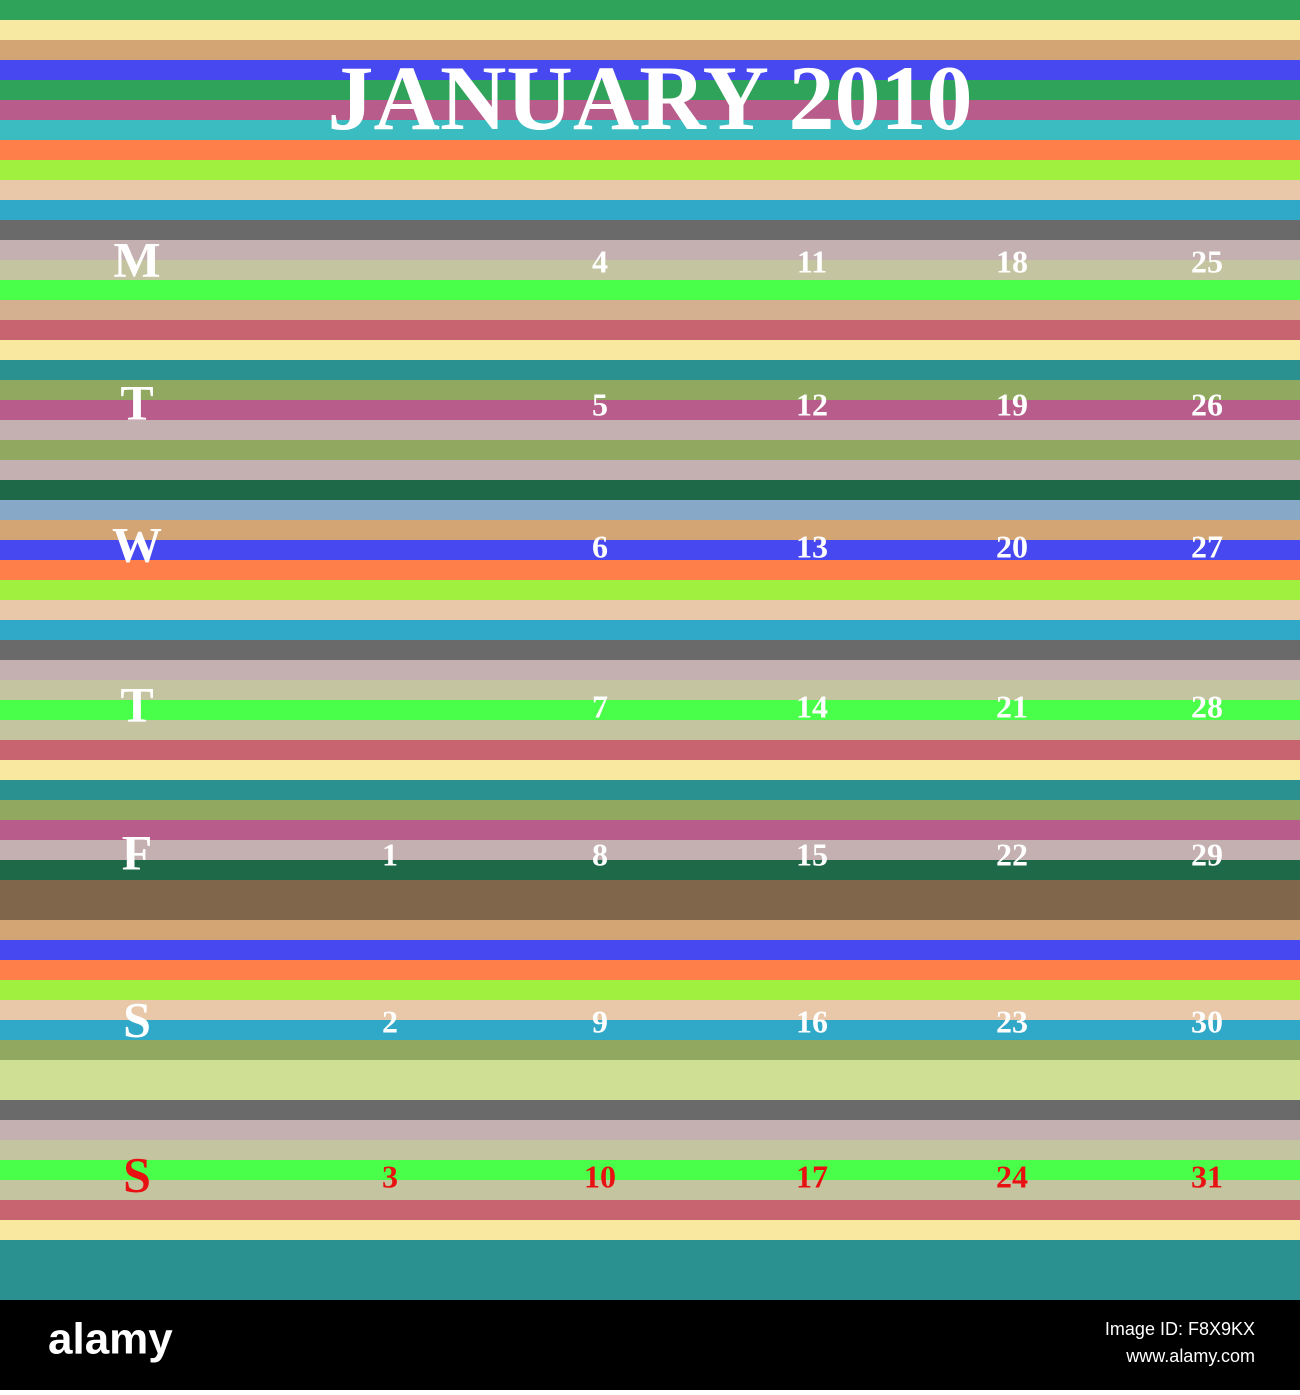  Describe the element at coordinates (1012, 1021) in the screenshot. I see `date: 23` at that location.